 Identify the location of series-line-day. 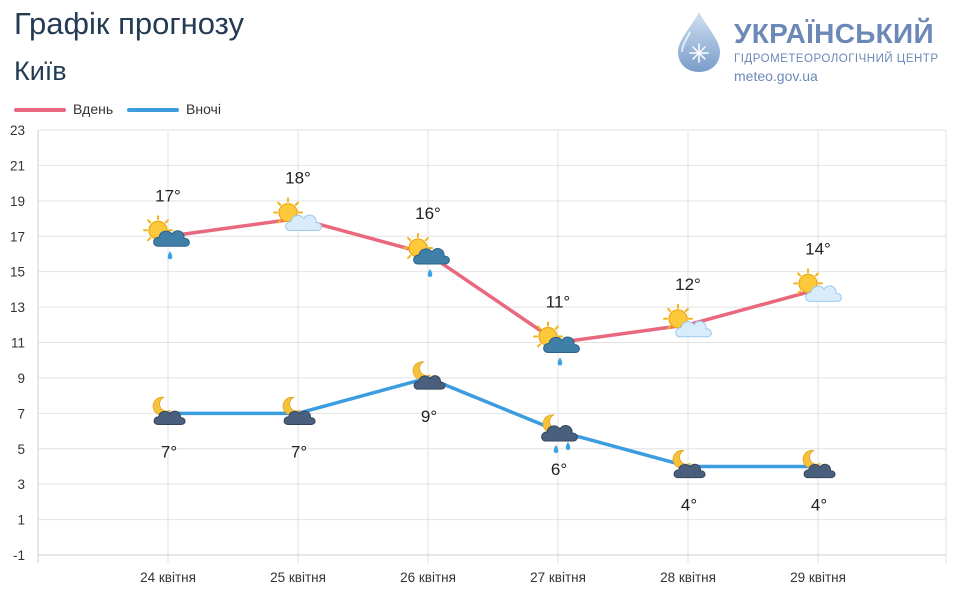
(493, 280).